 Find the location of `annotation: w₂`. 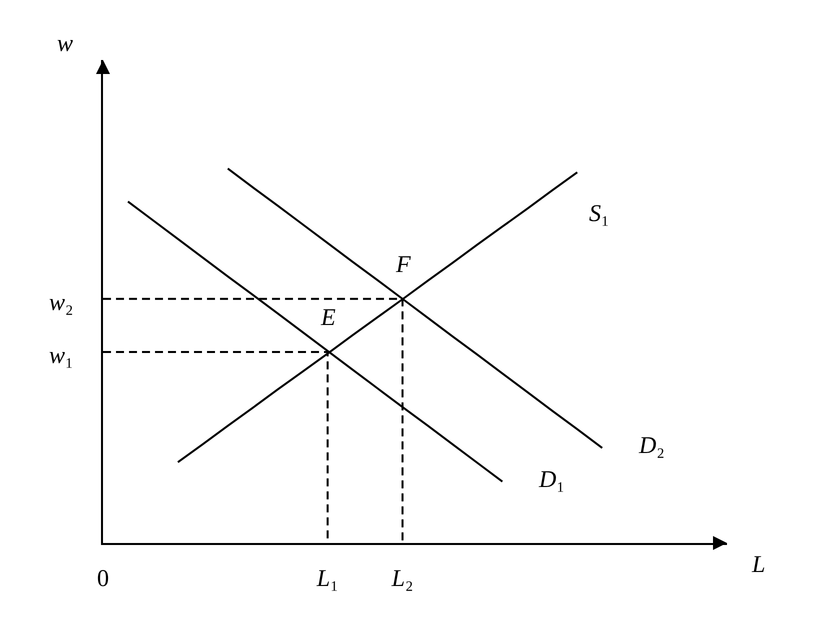

annotation: w₂ is located at coordinates (61, 303).